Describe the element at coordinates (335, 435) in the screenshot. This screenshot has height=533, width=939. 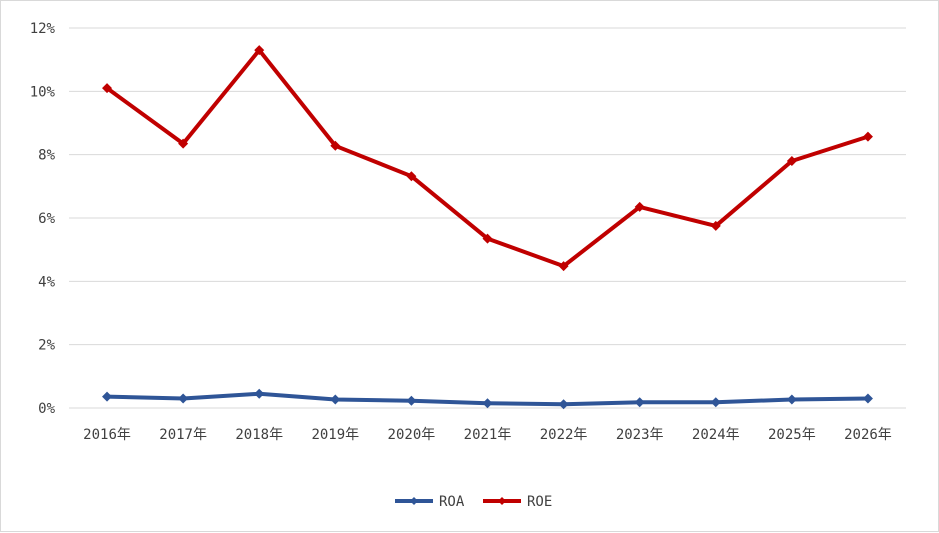
I see `x-tick-label: 2019年` at that location.